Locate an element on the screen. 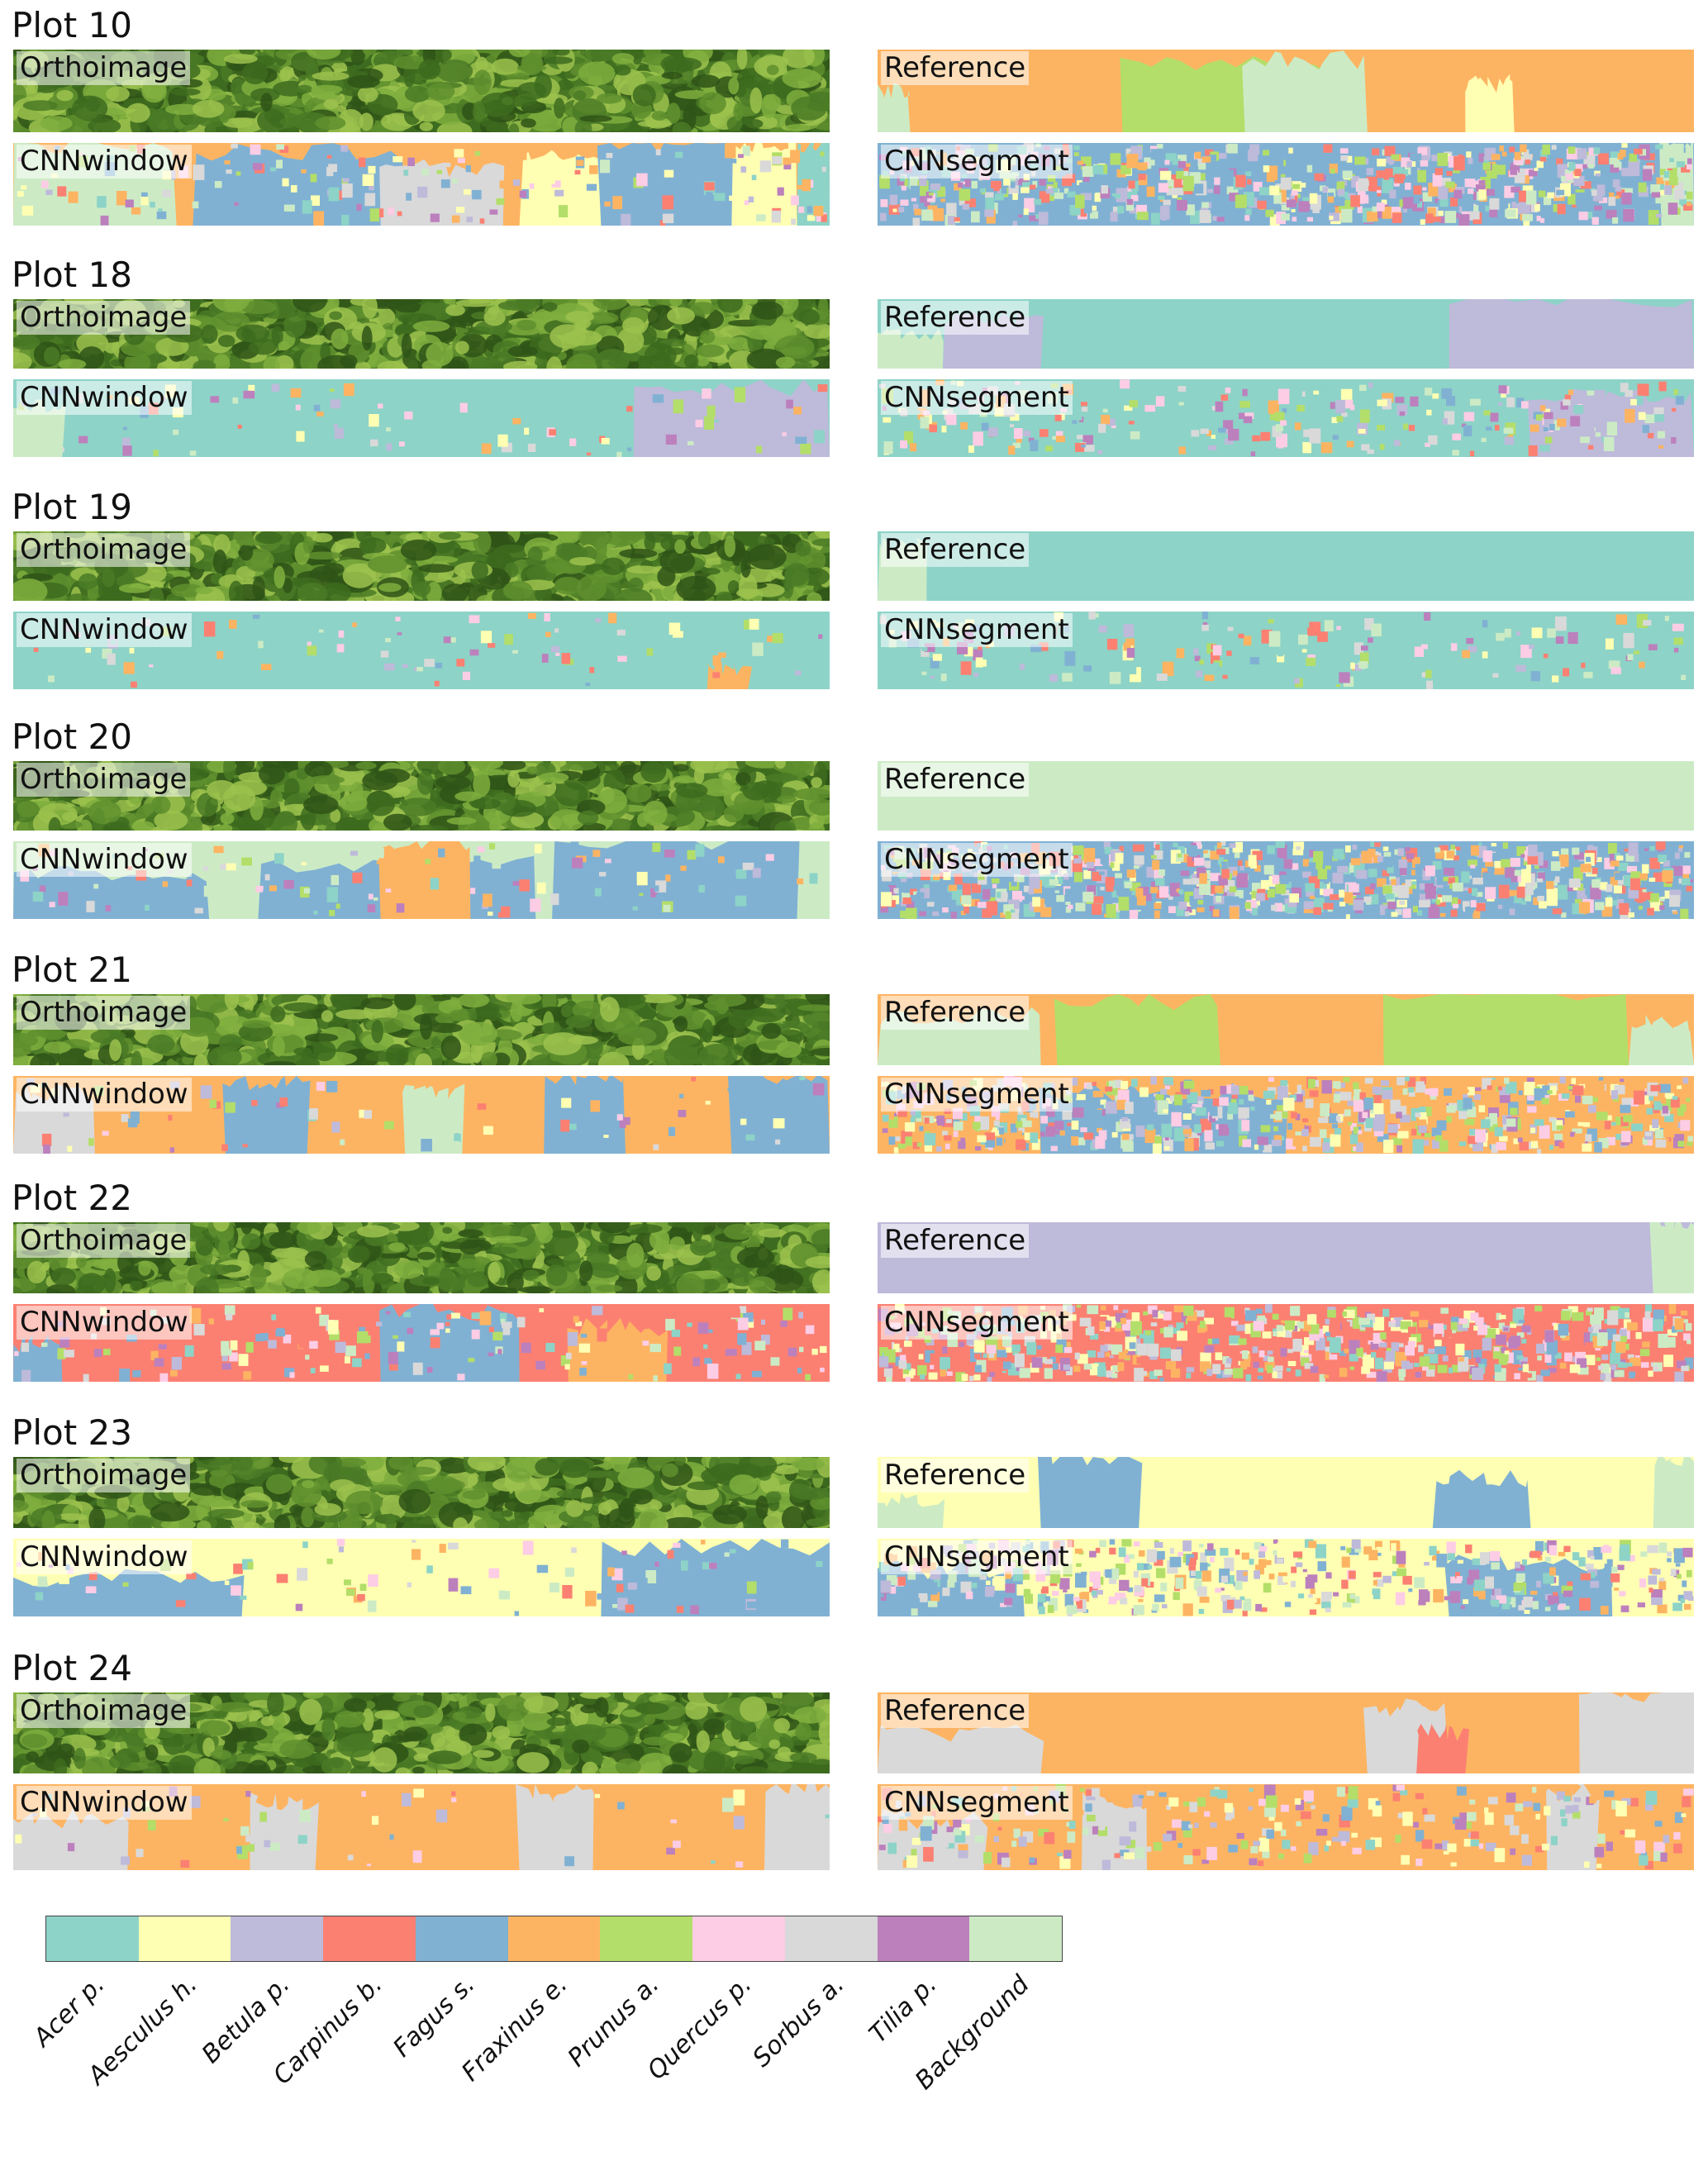 The height and width of the screenshot is (2166, 1708). legend-label: Sorbus a. is located at coordinates (798, 2021).